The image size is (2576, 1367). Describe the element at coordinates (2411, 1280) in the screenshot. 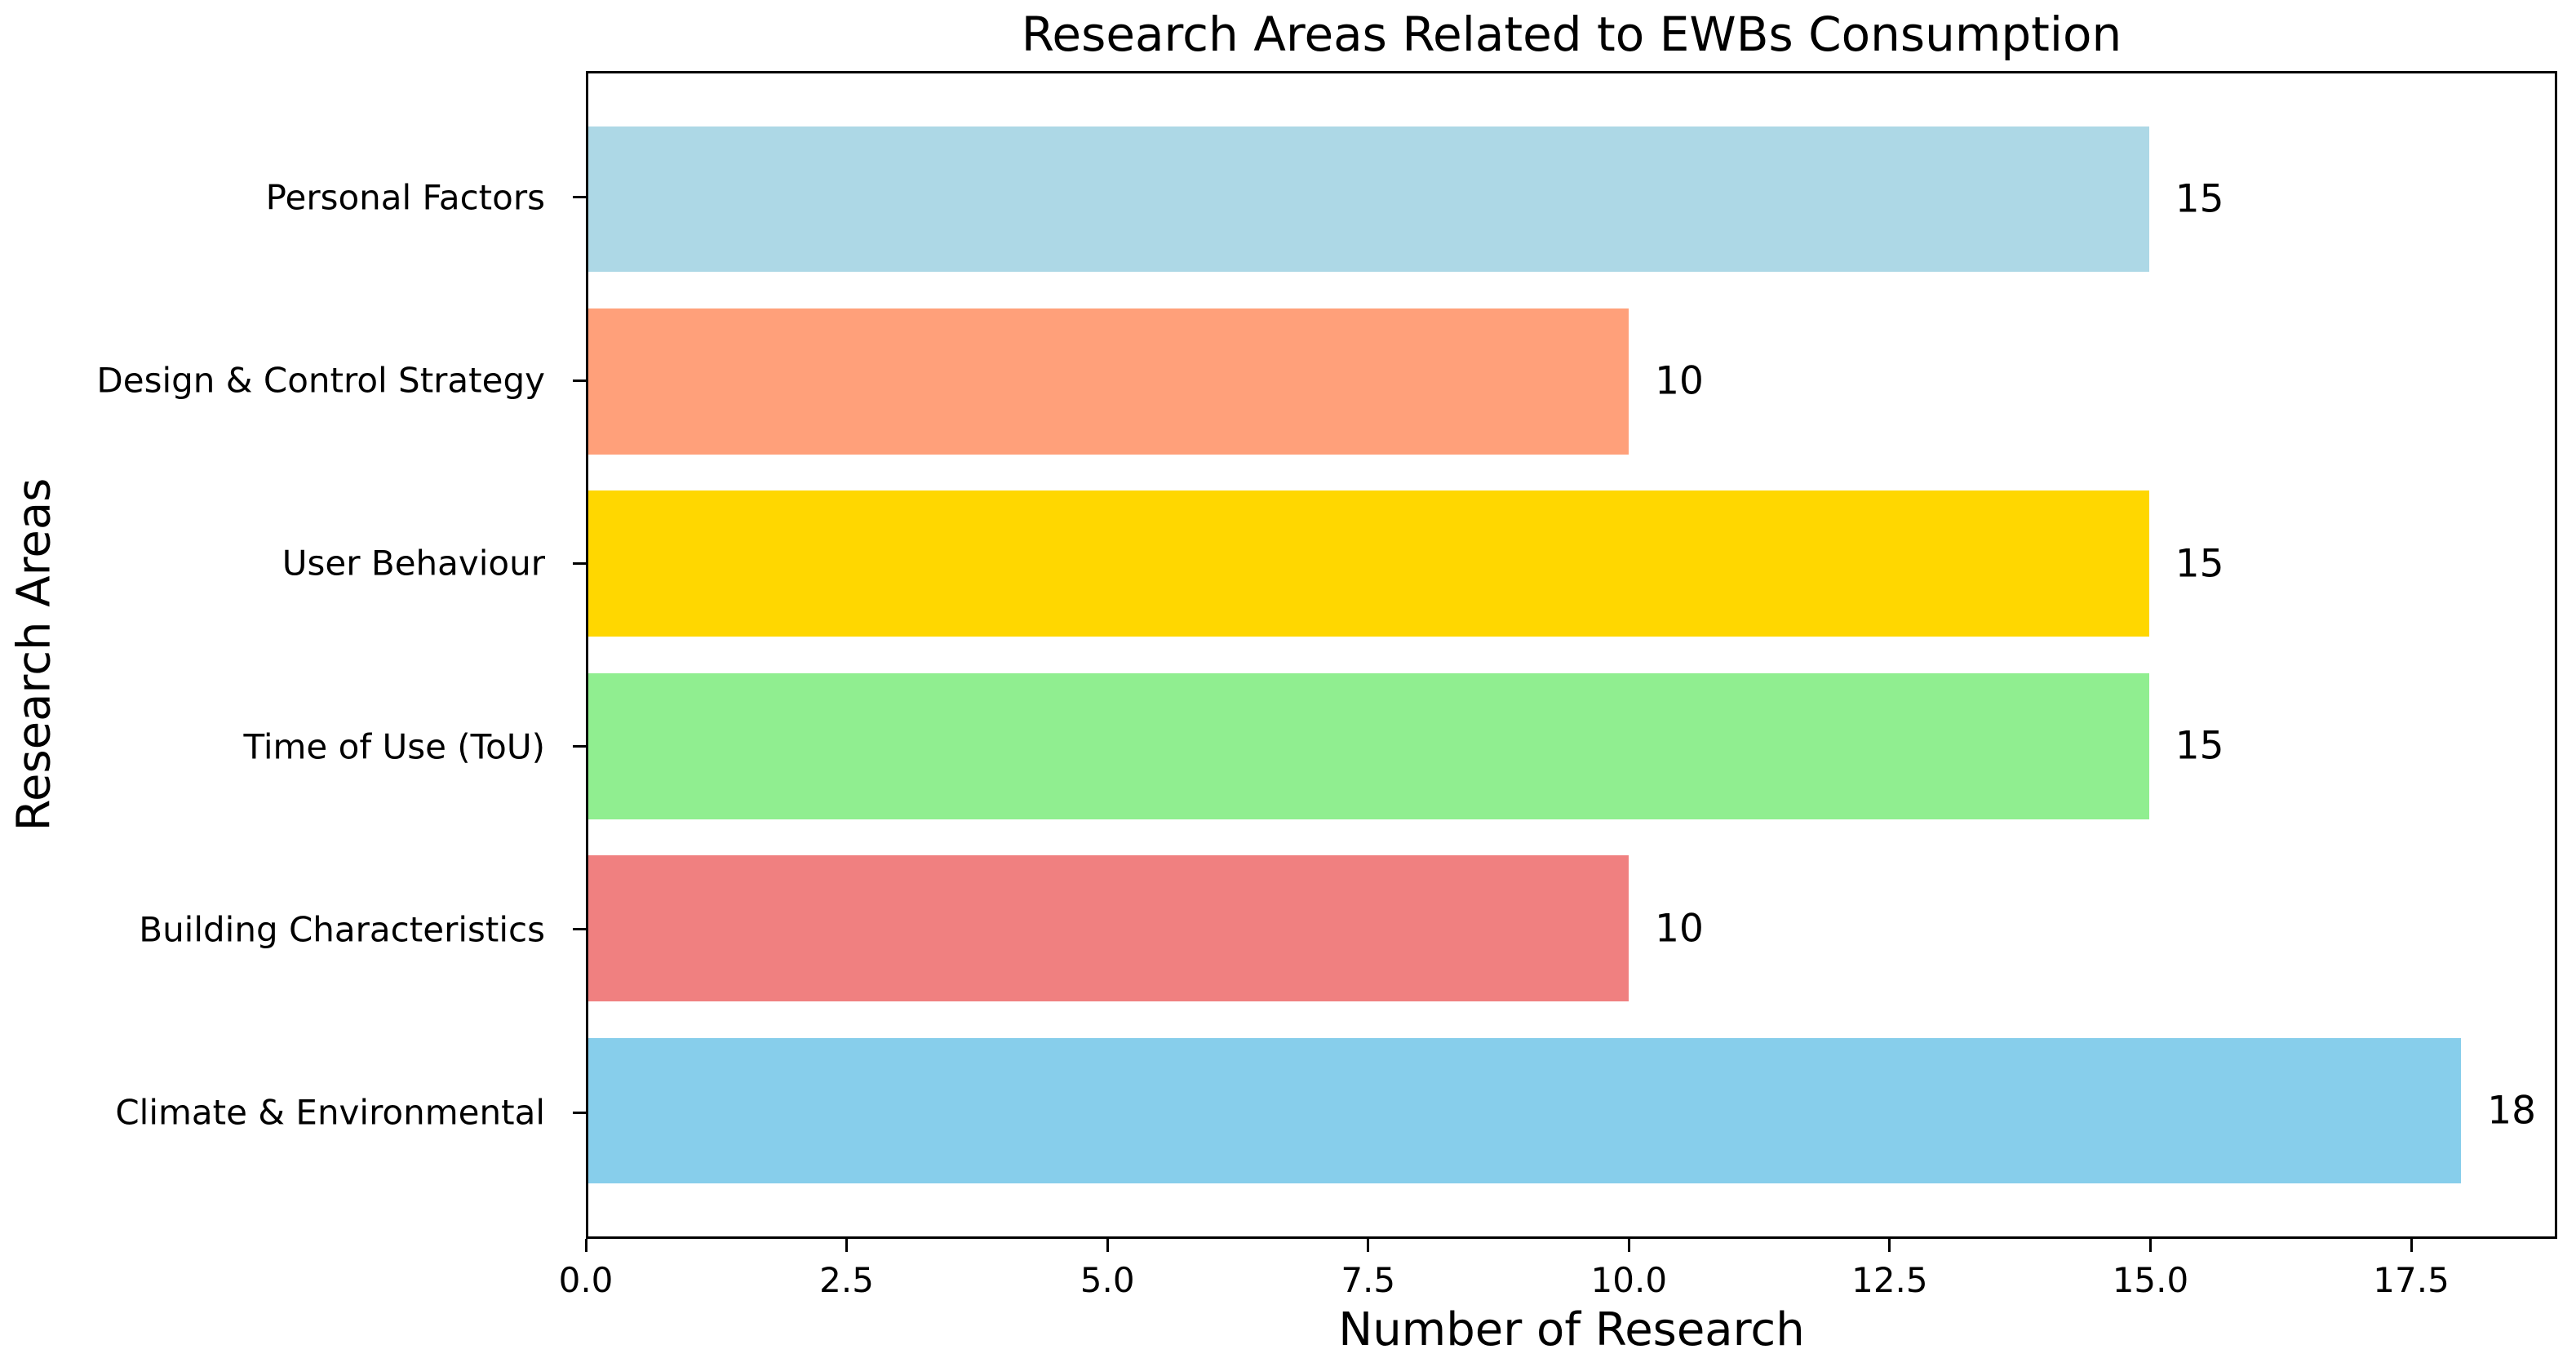

I see `x-tick-label: 17.5` at that location.